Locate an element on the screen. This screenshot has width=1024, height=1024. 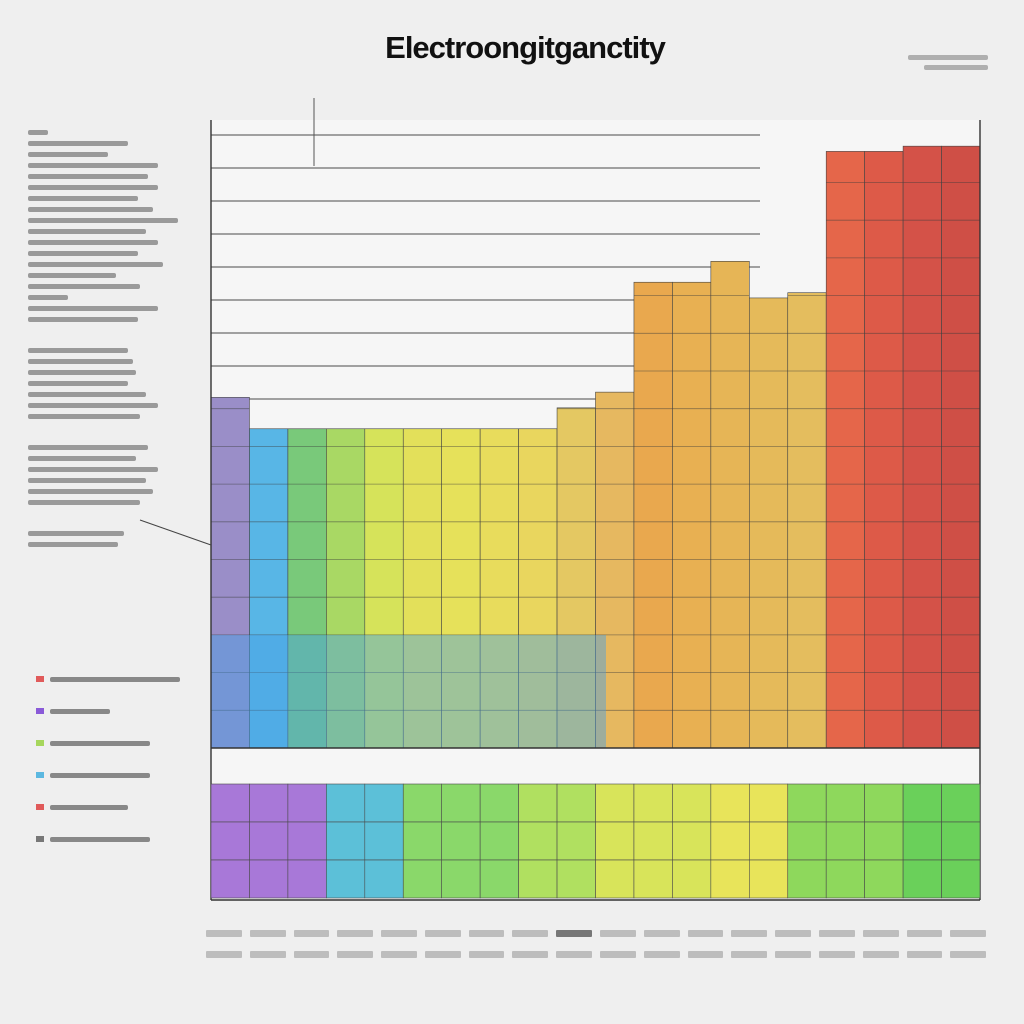
legend is located at coordinates (116, 759).